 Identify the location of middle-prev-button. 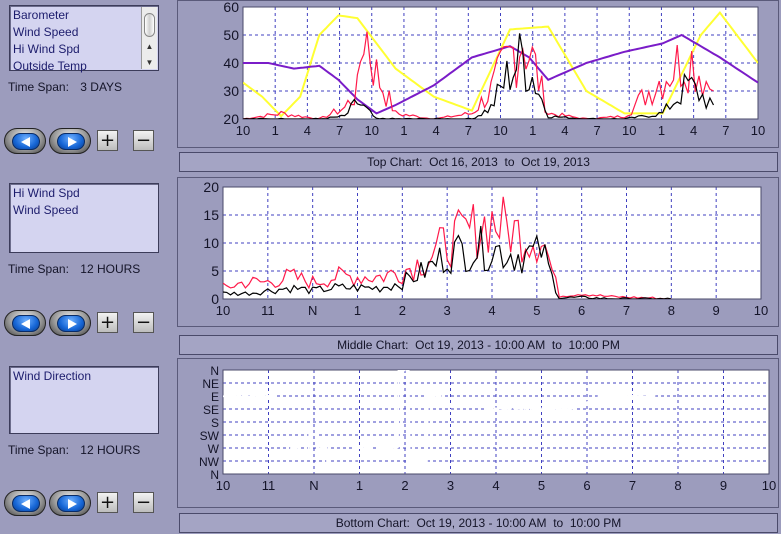
(25, 323).